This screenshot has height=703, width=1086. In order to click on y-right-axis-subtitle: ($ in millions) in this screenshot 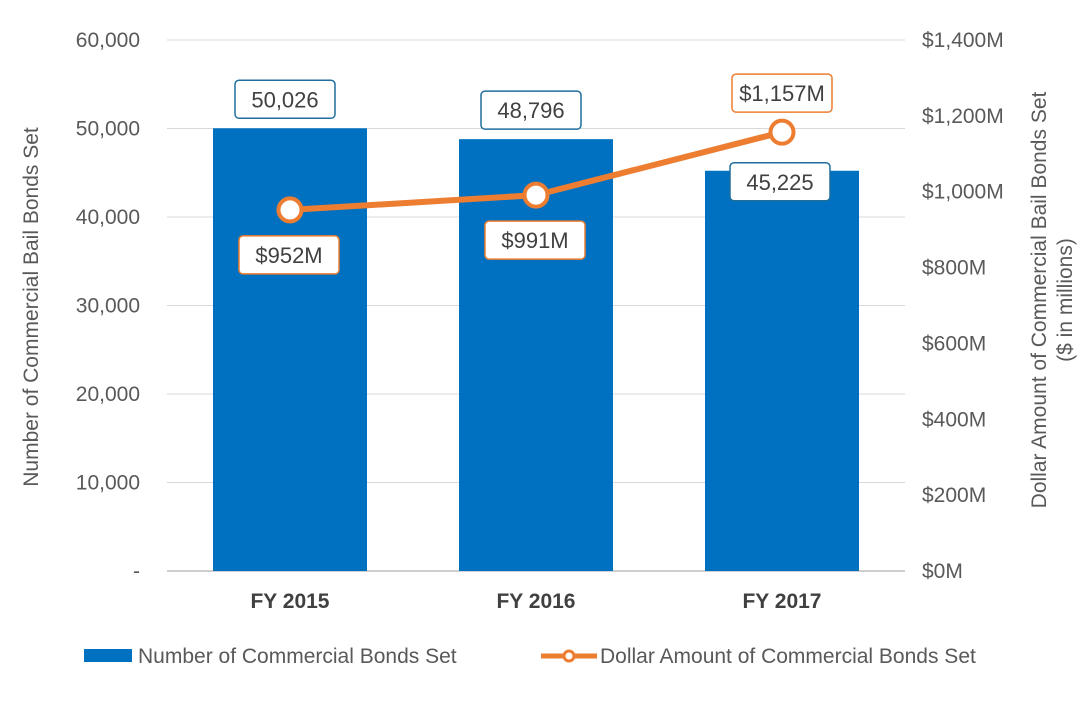, I will do `click(1065, 300)`.